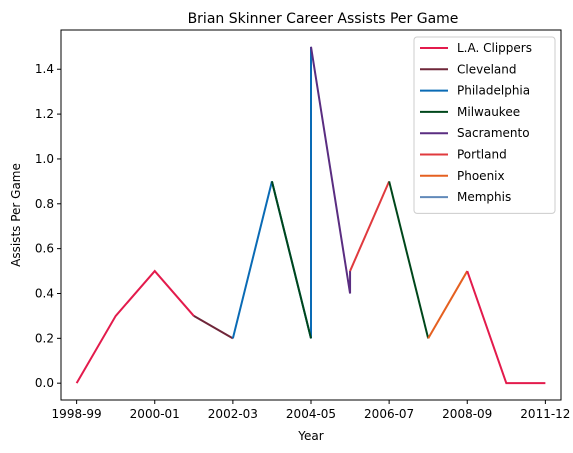 The height and width of the screenshot is (453, 573). Describe the element at coordinates (233, 414) in the screenshot. I see `x-tick-label: 2002-03` at that location.